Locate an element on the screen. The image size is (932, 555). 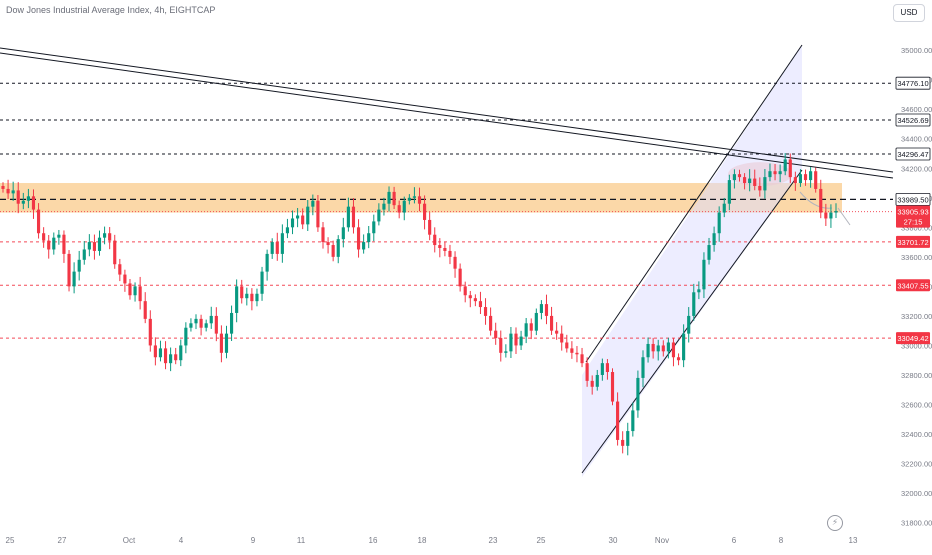
price-label: 33701.72 is located at coordinates (913, 241).